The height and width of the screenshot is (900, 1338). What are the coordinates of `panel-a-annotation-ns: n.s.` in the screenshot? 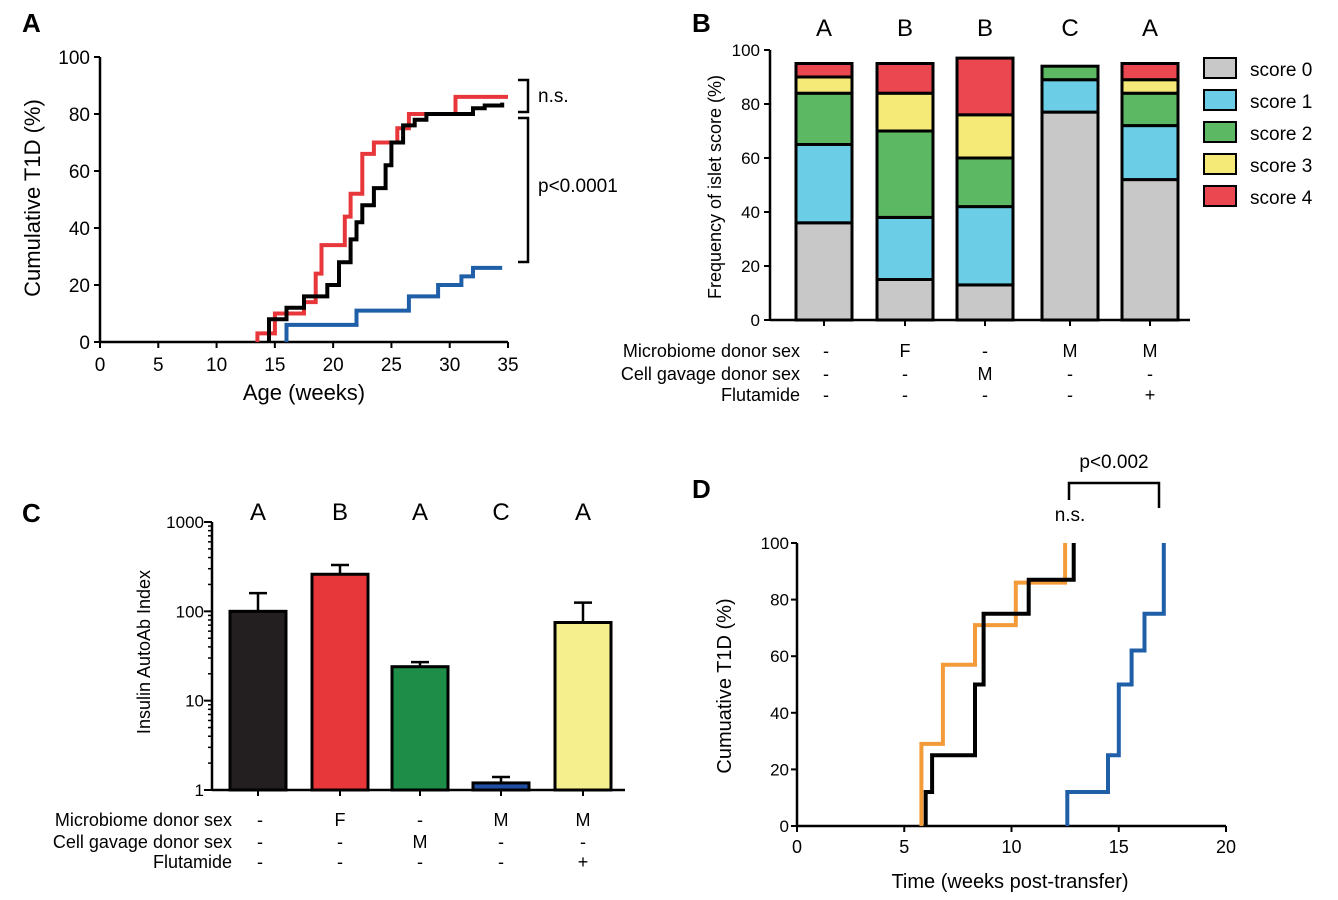 It's located at (553, 96).